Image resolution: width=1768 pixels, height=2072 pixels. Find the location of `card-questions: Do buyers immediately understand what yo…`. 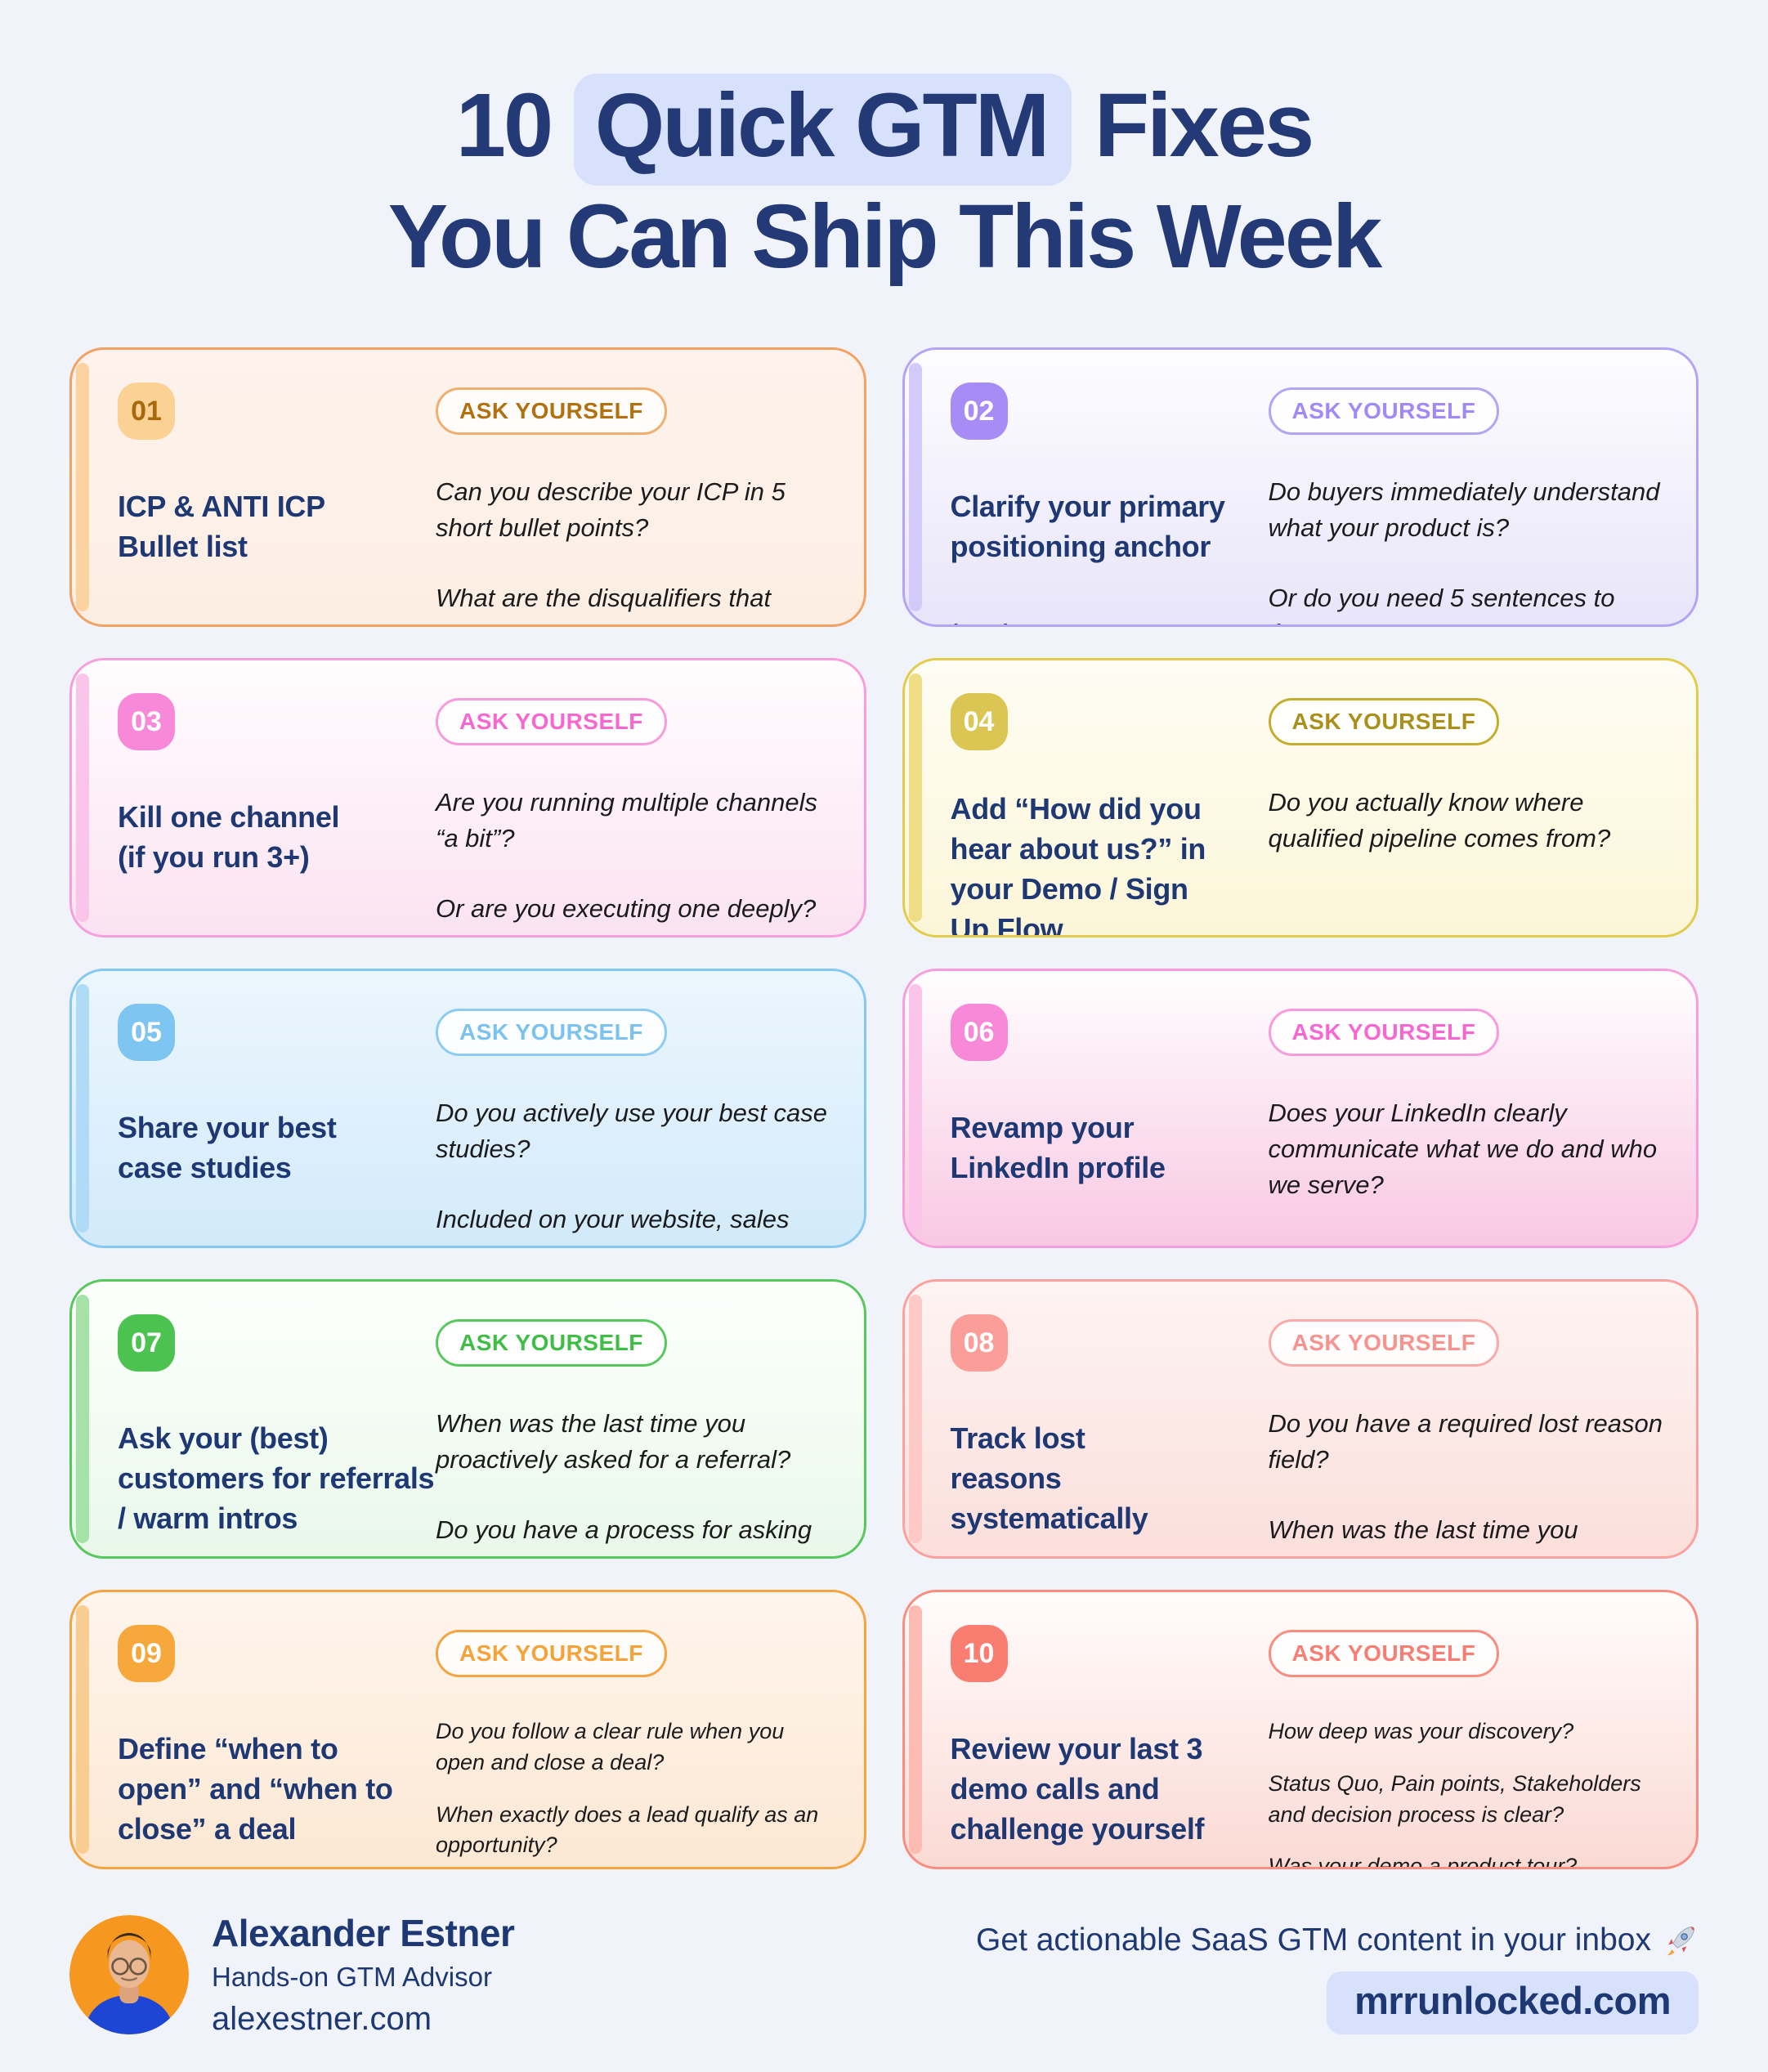

card-questions: Do buyers immediately understand what yo… is located at coordinates (1466, 549).